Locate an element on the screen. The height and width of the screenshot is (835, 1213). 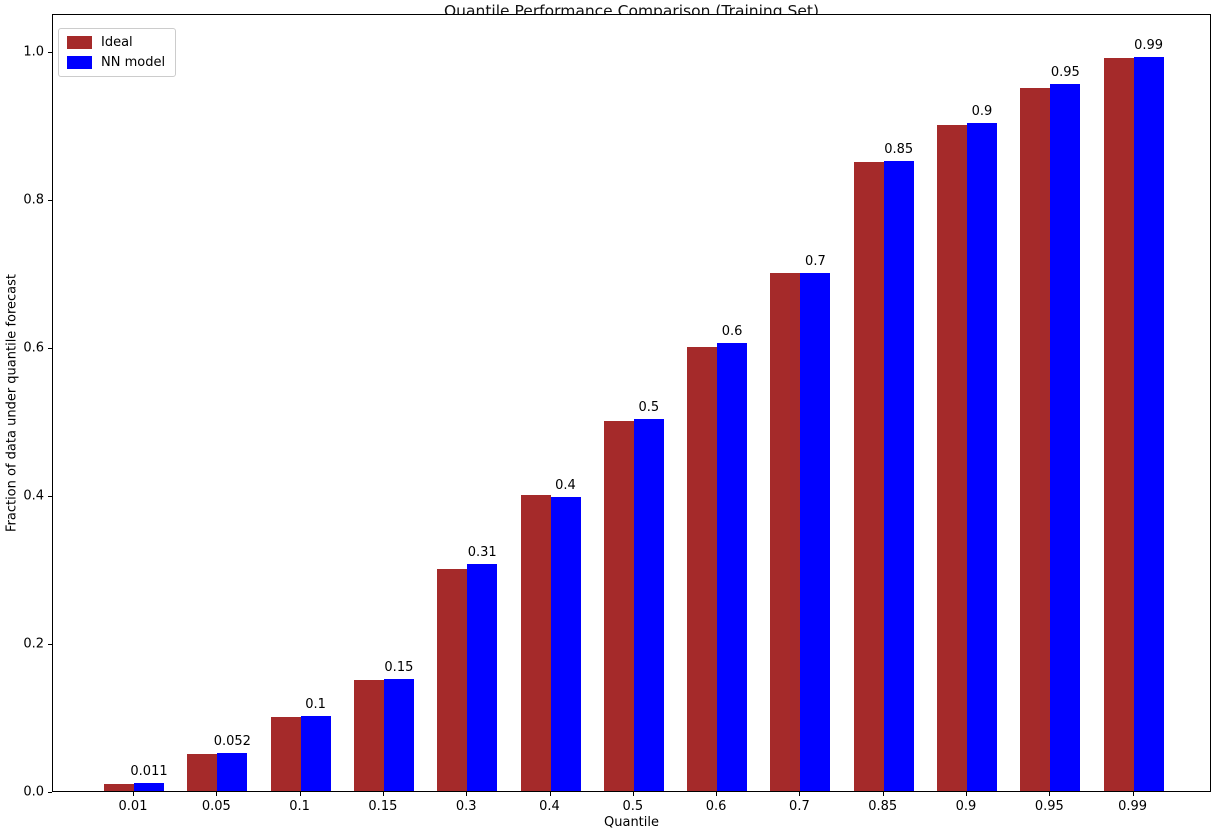
bar-ideal-0.3 is located at coordinates (452, 680).